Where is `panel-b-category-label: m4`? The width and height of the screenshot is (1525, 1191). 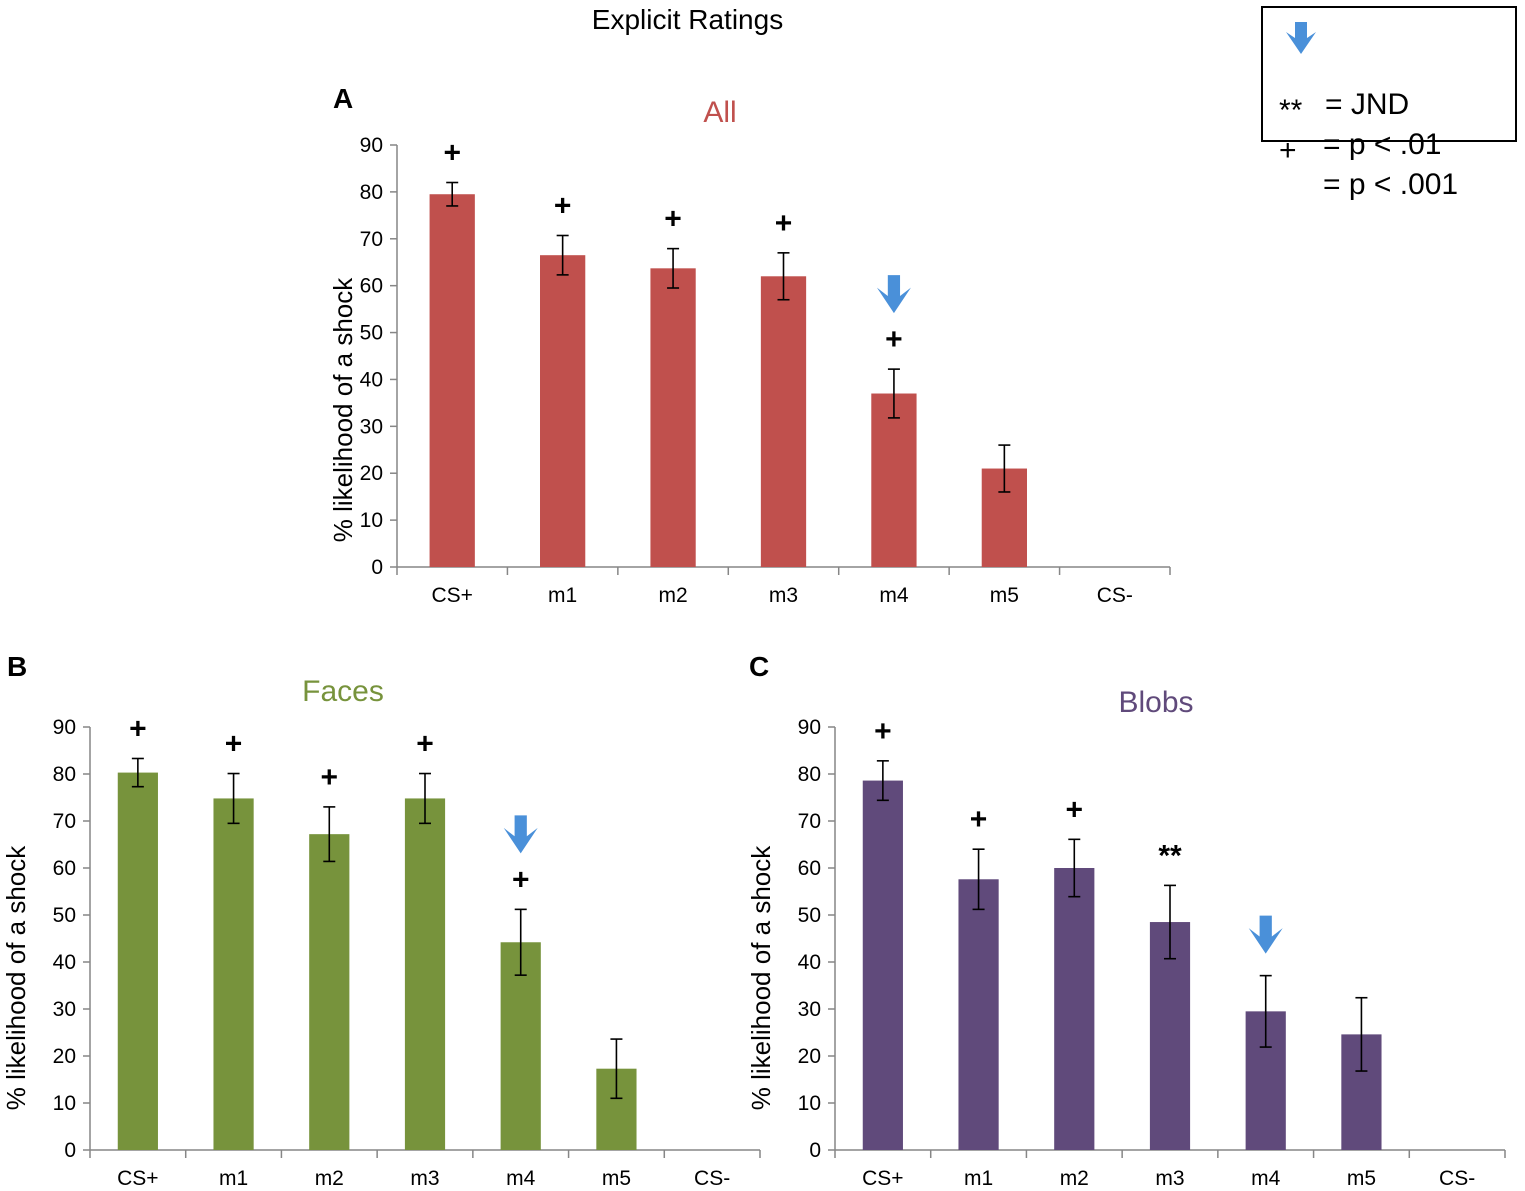
panel-b-category-label: m4 is located at coordinates (520, 1178).